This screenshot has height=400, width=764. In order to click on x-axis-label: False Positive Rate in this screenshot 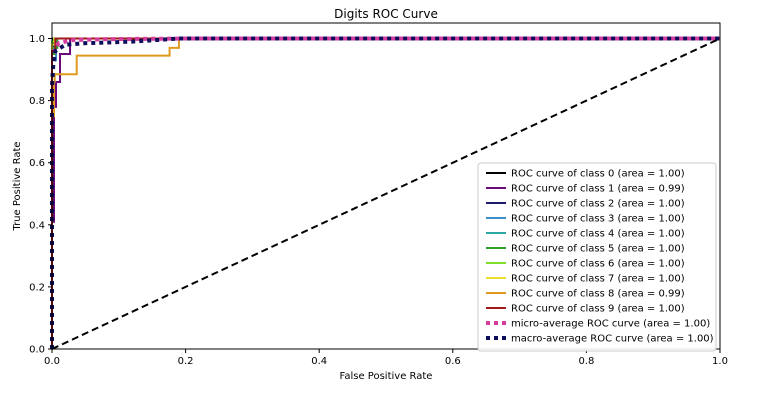, I will do `click(386, 376)`.